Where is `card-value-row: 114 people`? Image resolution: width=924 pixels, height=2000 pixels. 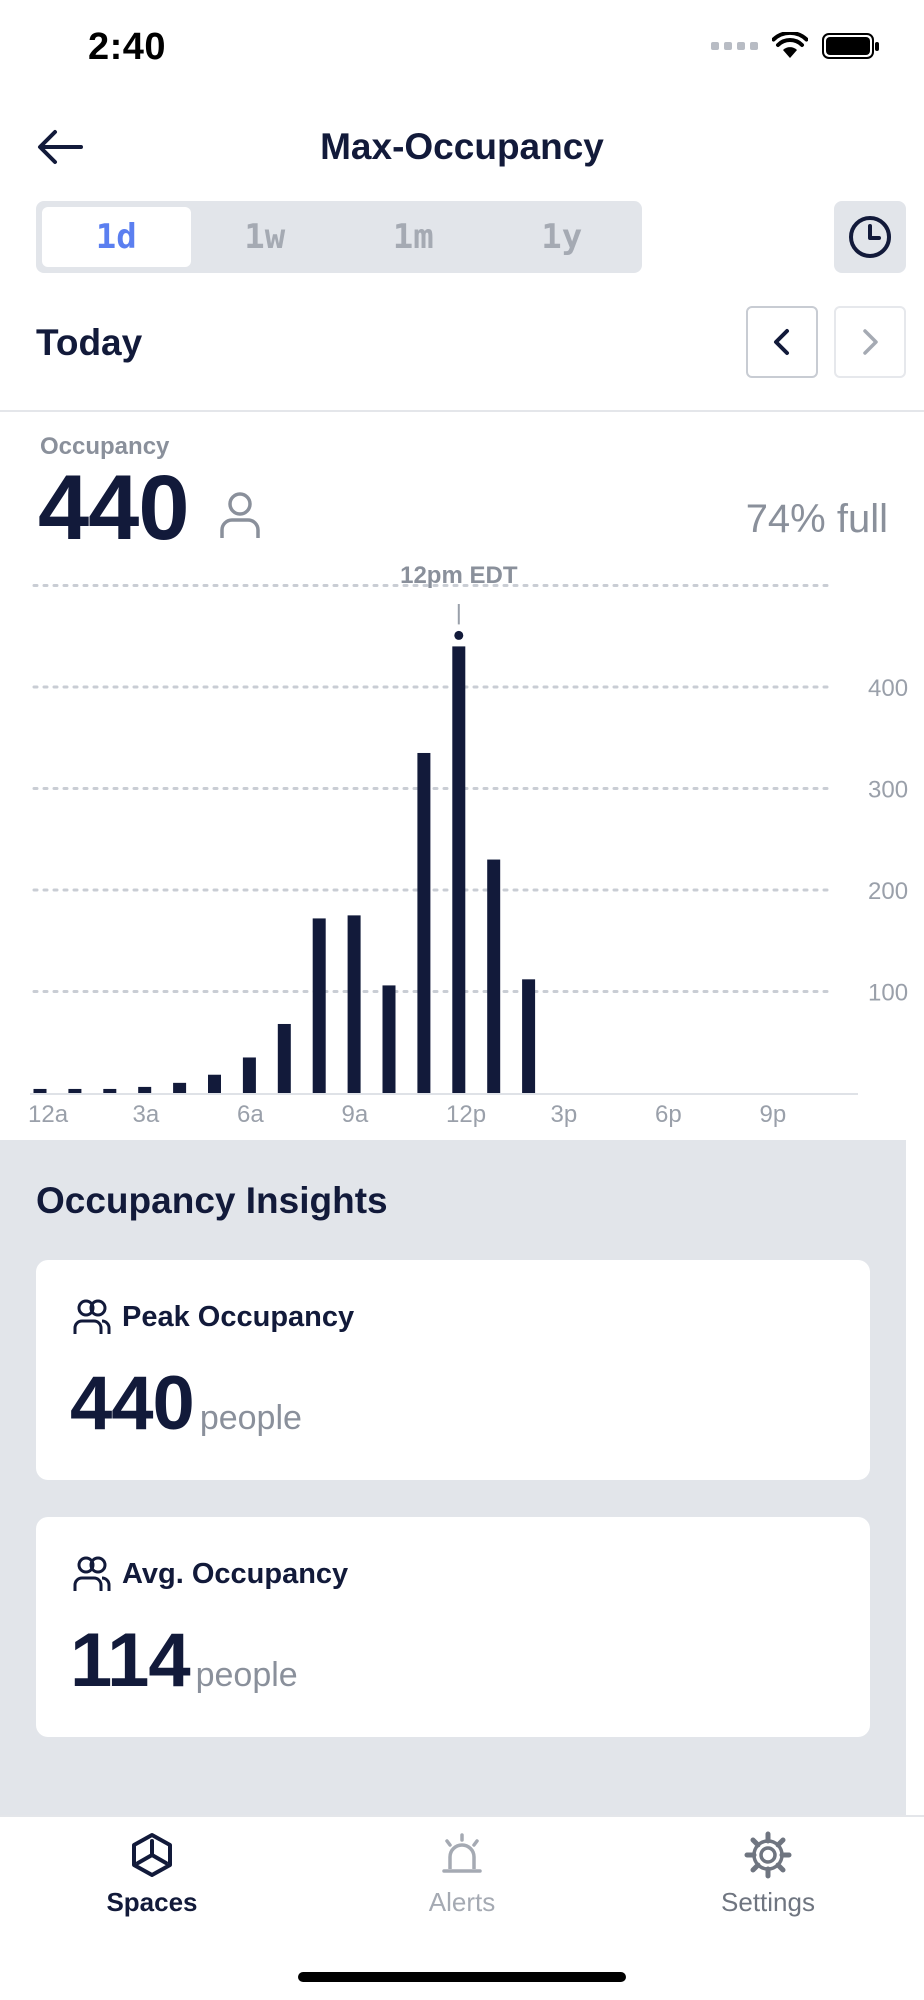
card-value-row: 114 people is located at coordinates (184, 1660).